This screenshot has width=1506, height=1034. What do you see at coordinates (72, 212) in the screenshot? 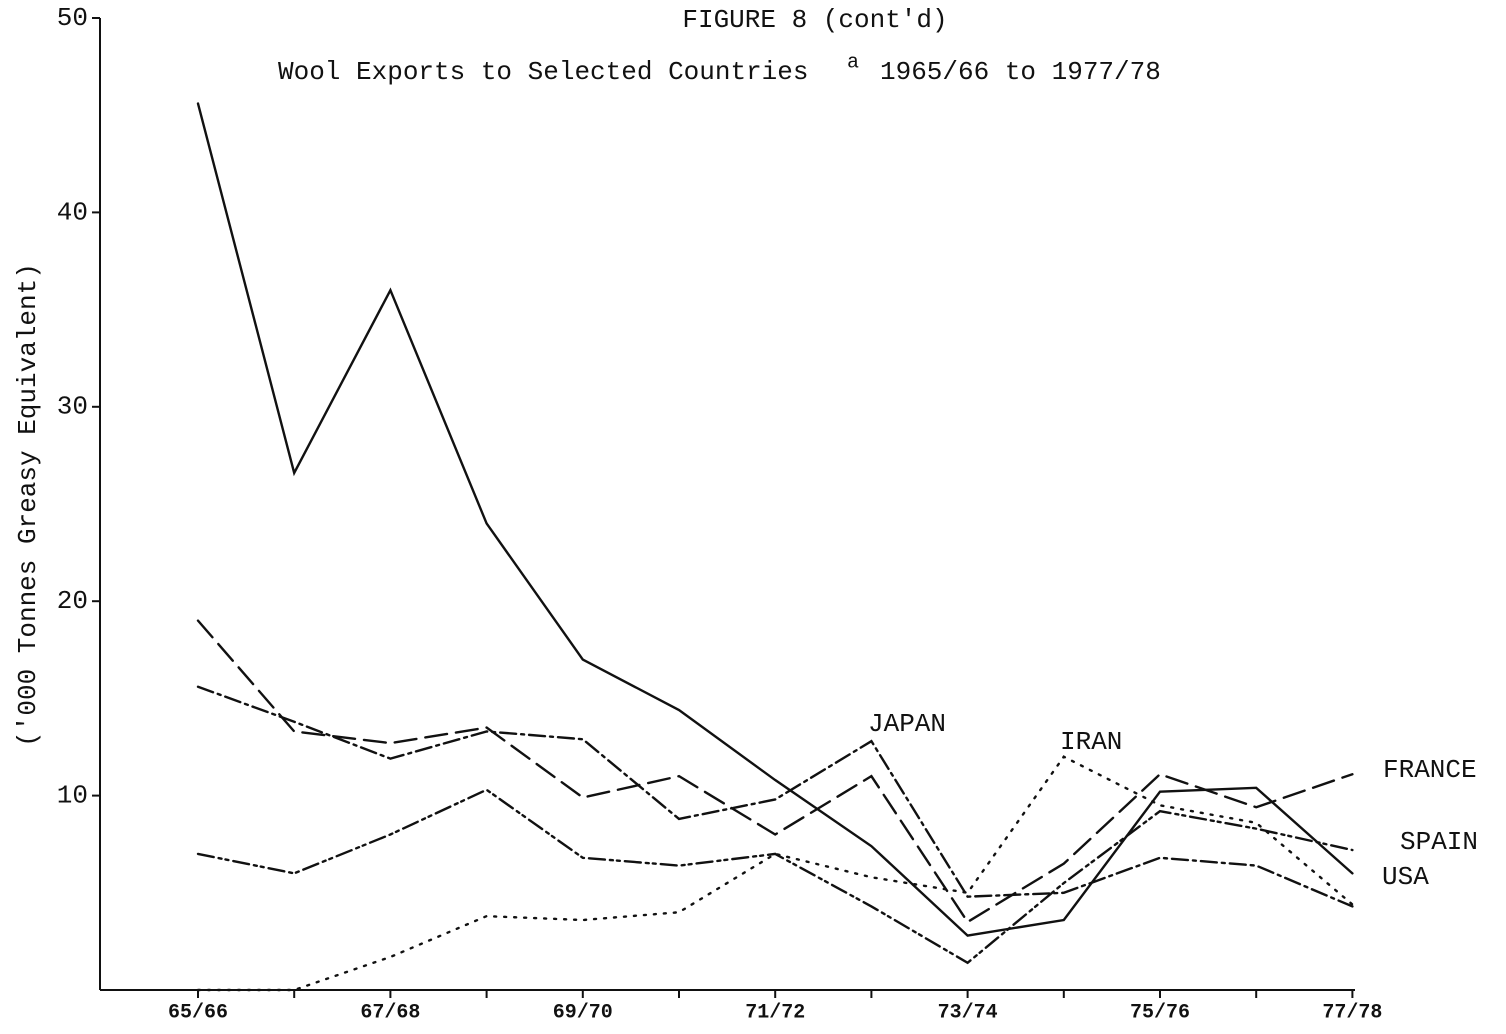
I see `y-tick-label: 40` at bounding box center [72, 212].